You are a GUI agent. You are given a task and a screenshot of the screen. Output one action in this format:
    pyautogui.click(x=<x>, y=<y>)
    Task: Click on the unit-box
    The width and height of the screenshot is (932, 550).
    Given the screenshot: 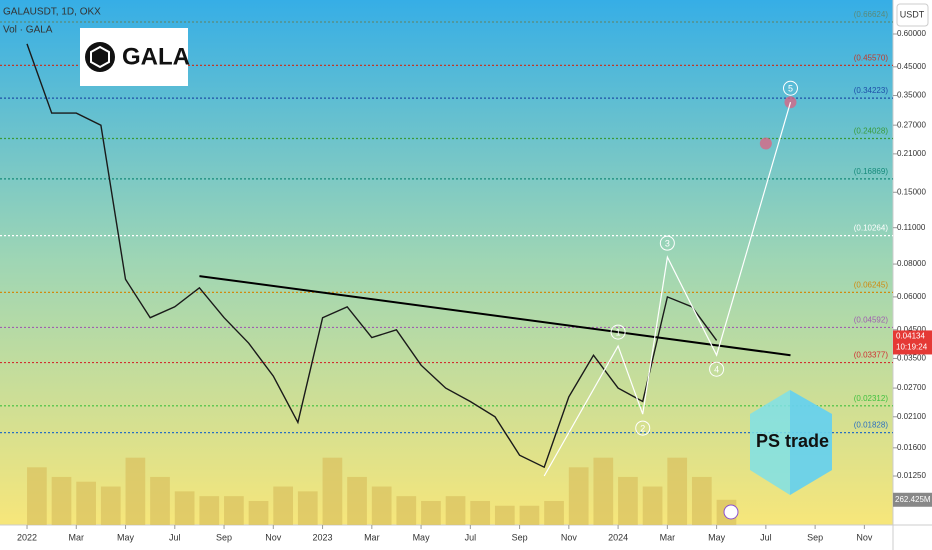 What is the action you would take?
    pyautogui.click(x=912, y=15)
    